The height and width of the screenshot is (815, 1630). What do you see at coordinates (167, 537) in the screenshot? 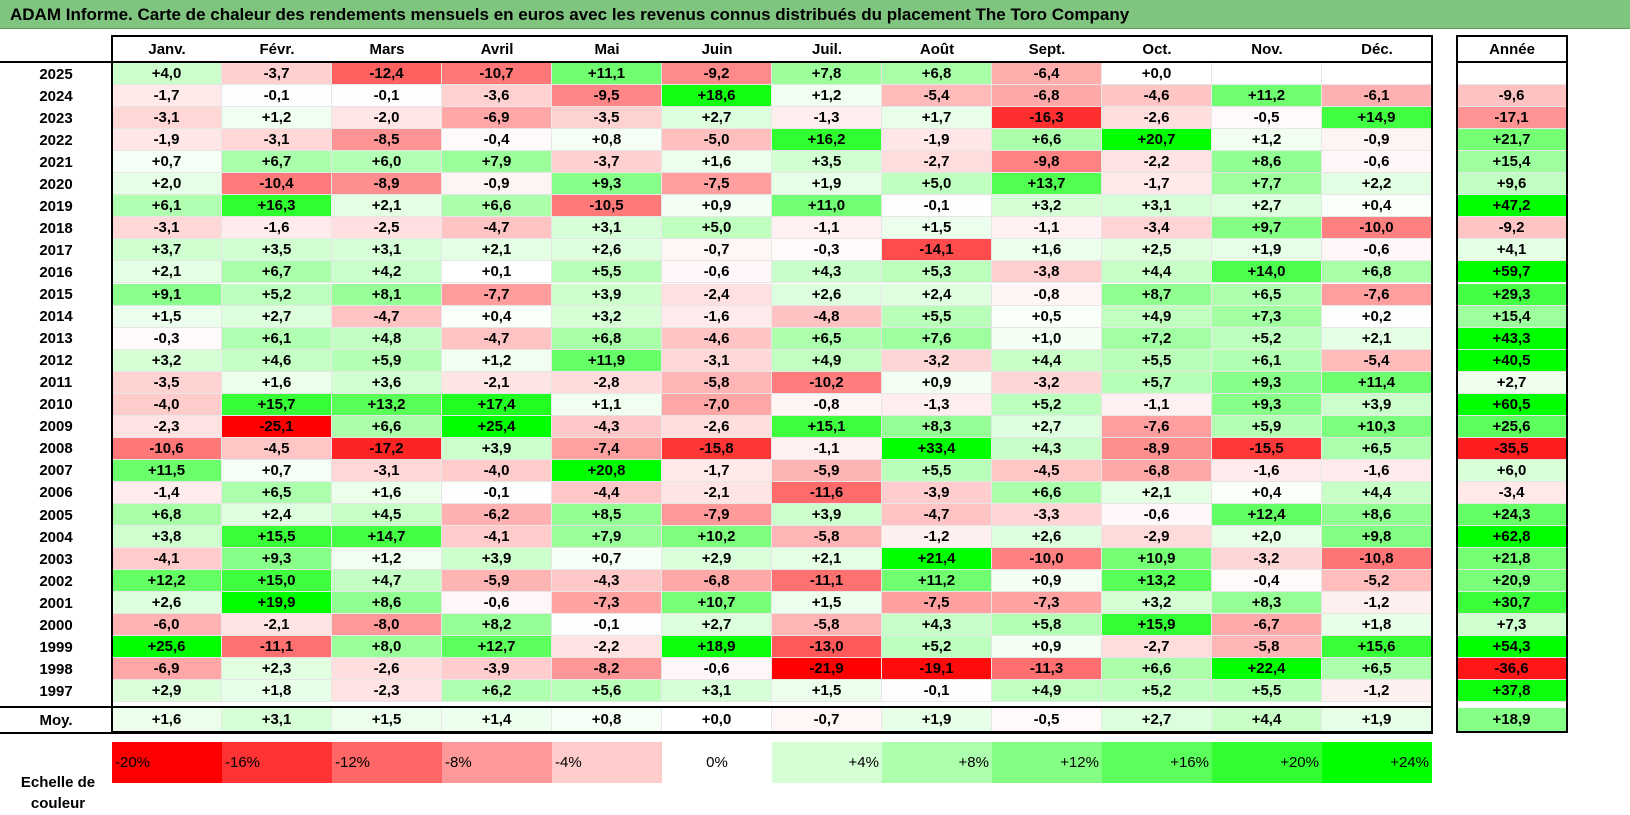
I see `heatmap-cell: +3,8` at bounding box center [167, 537].